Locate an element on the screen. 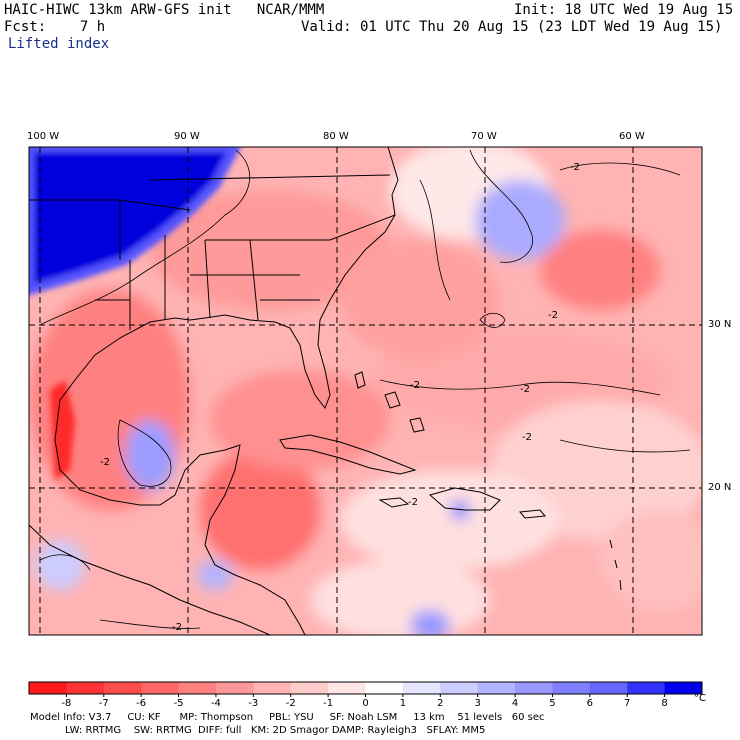  colorbar-tick-label: 7 is located at coordinates (627, 703).